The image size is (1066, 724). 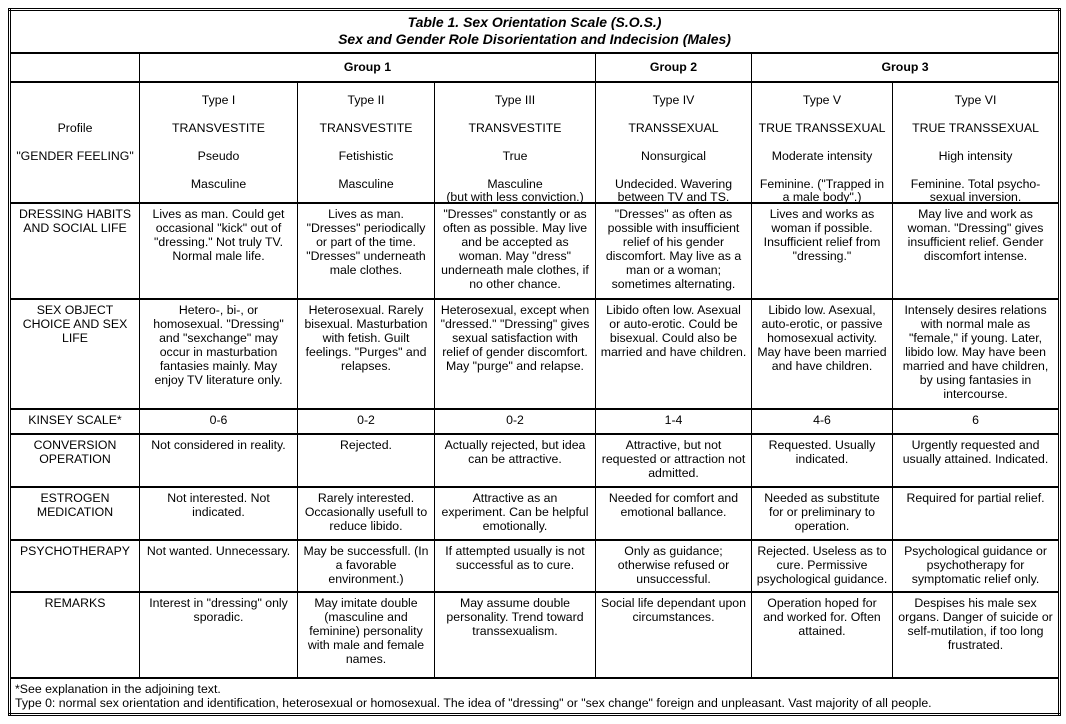 I want to click on gender-feeling: Masculine (but with less conviction.), so click(x=515, y=189).